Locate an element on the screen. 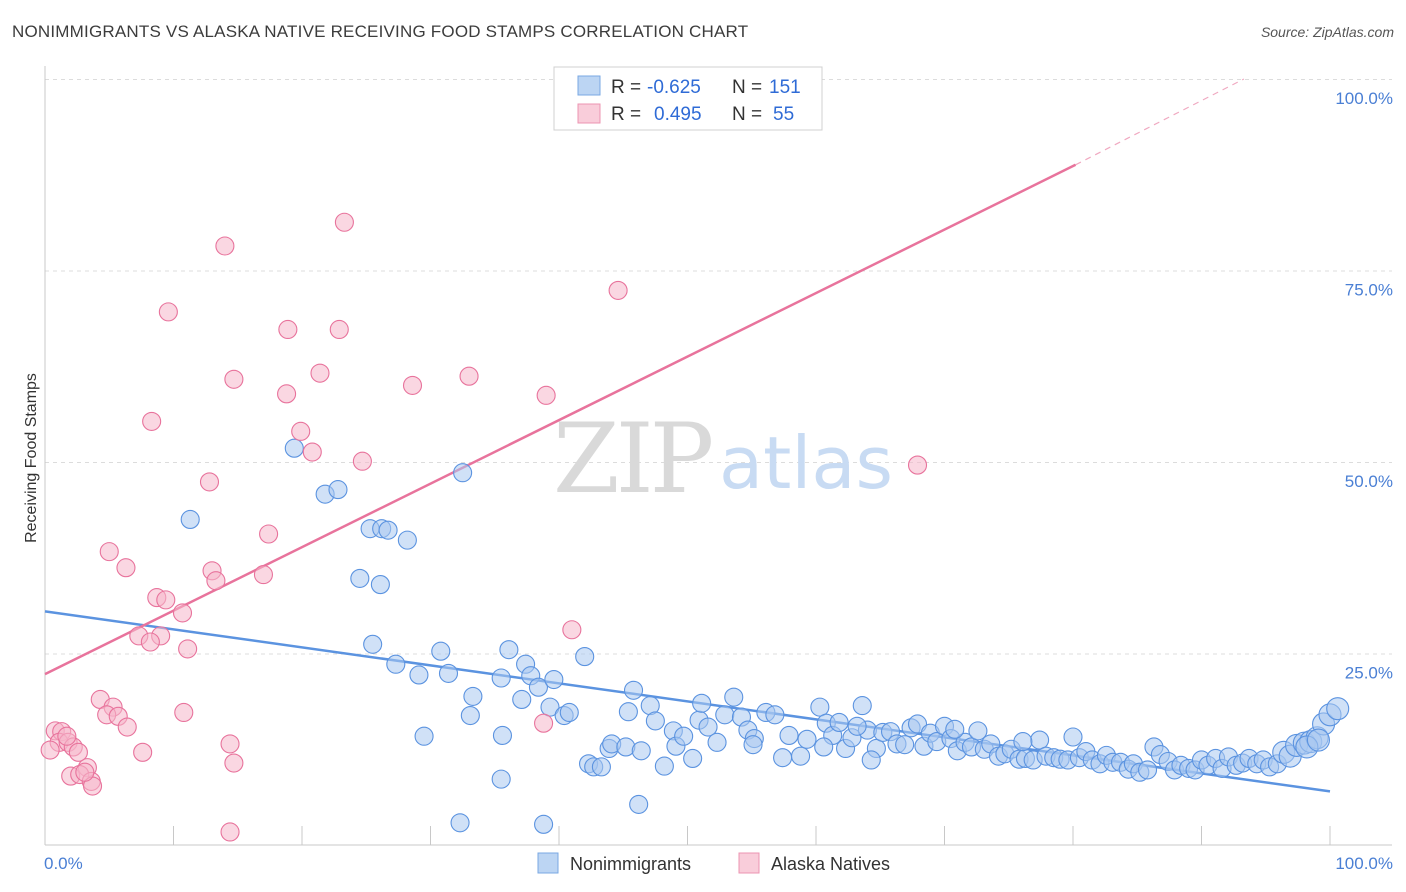  trend-line-extension-alaska-natives is located at coordinates (1160, 122).